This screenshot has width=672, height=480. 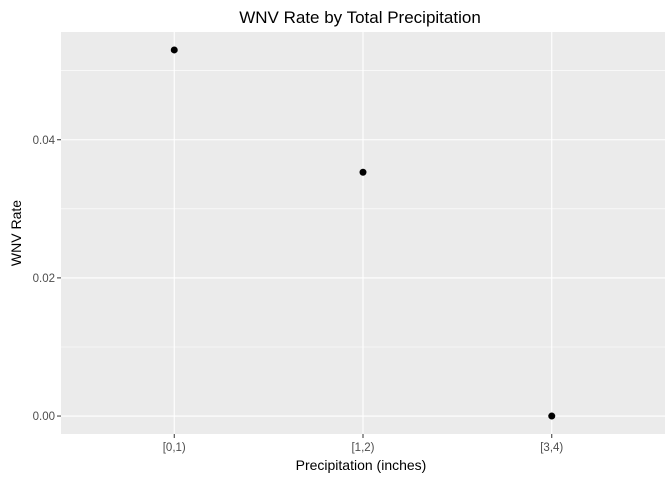 I want to click on x-axis: [0,1) [1,2) [3,4), so click(x=363, y=444).